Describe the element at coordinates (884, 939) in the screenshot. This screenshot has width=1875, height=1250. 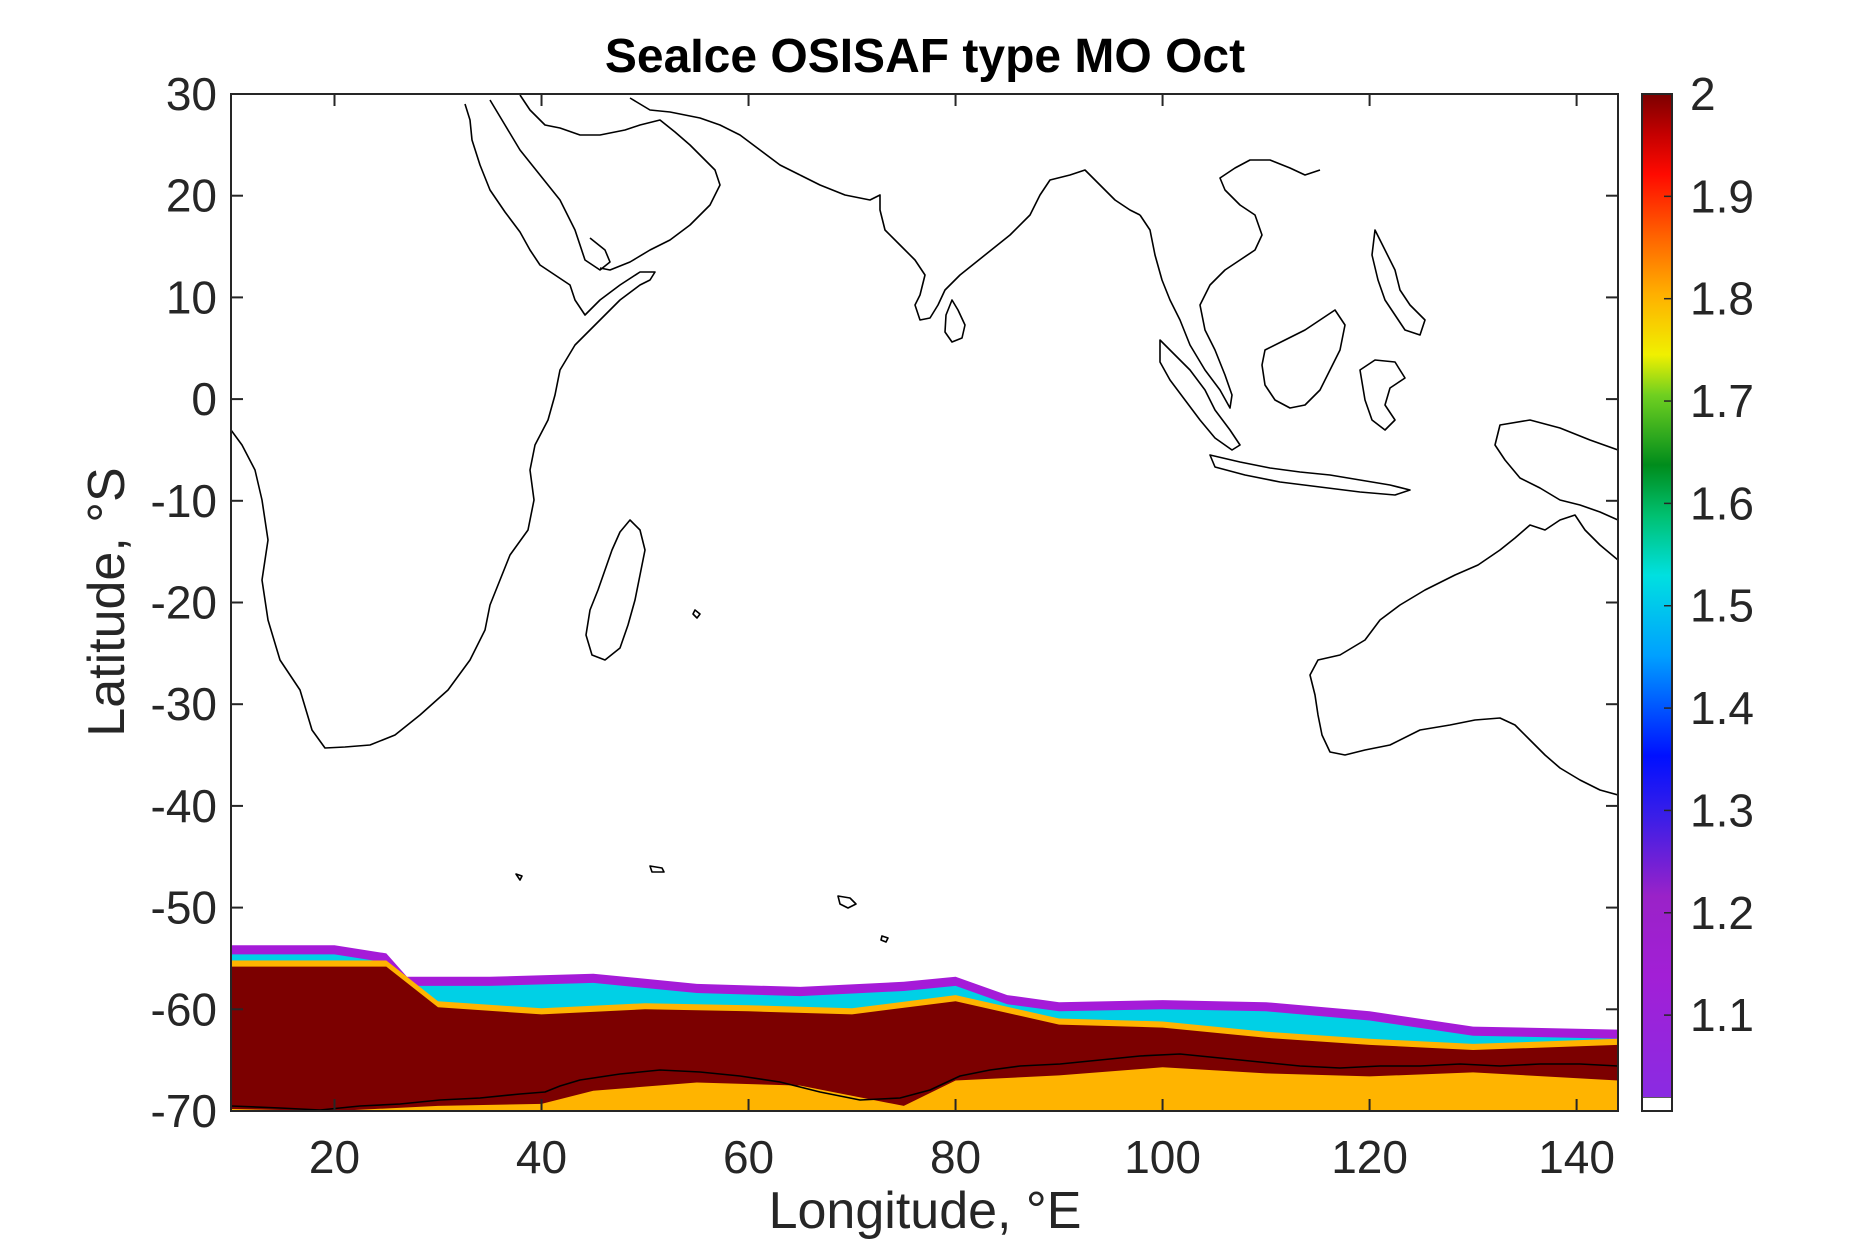
I see `island-heard` at that location.